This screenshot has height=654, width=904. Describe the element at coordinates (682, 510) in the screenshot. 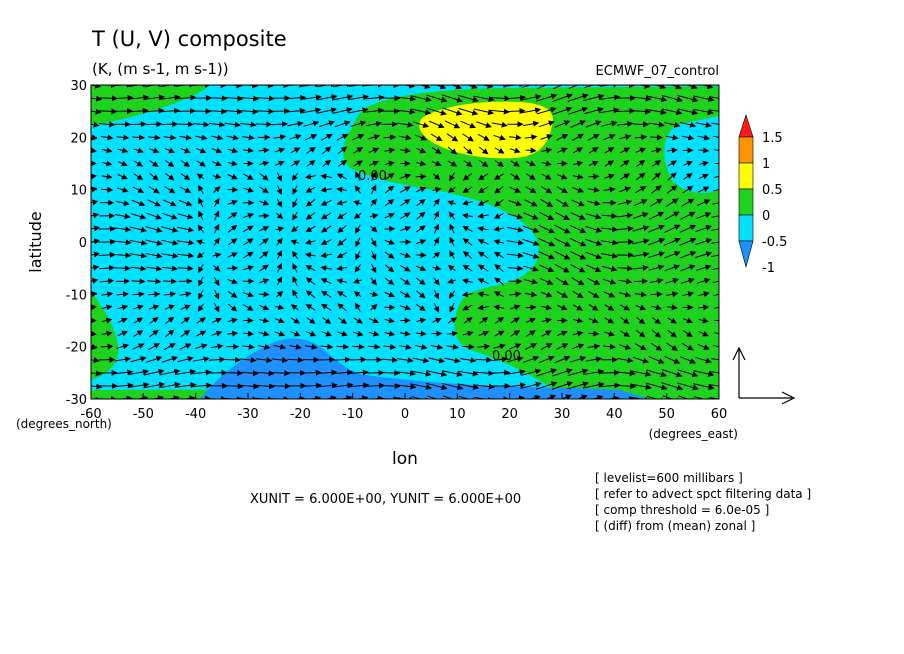

I see `annotation-3: [ comp threshold = 6.0e-05 ]` at that location.